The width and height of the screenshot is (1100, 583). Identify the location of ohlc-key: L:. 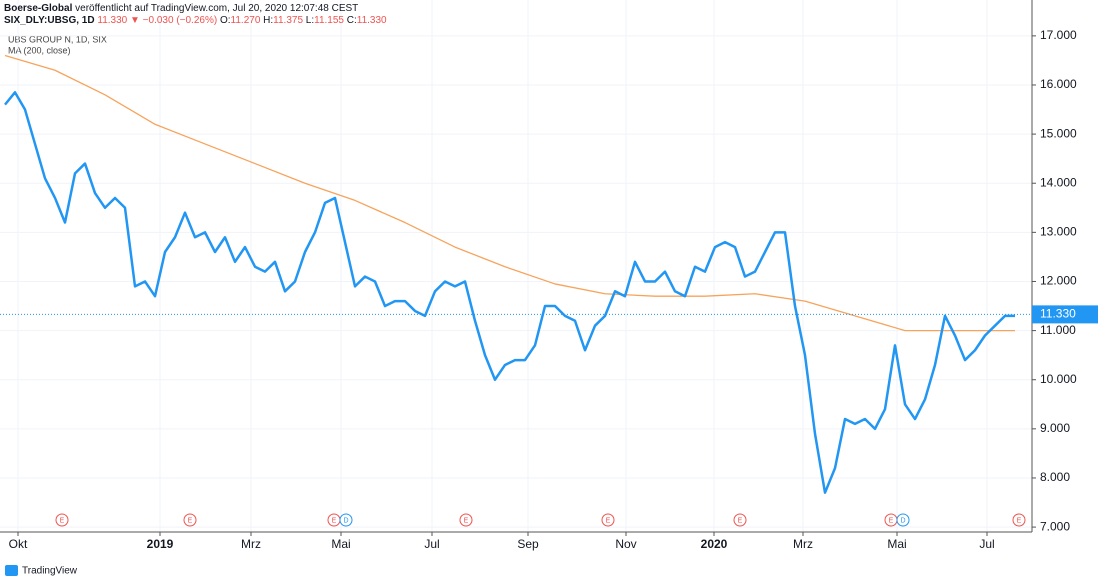
(310, 20).